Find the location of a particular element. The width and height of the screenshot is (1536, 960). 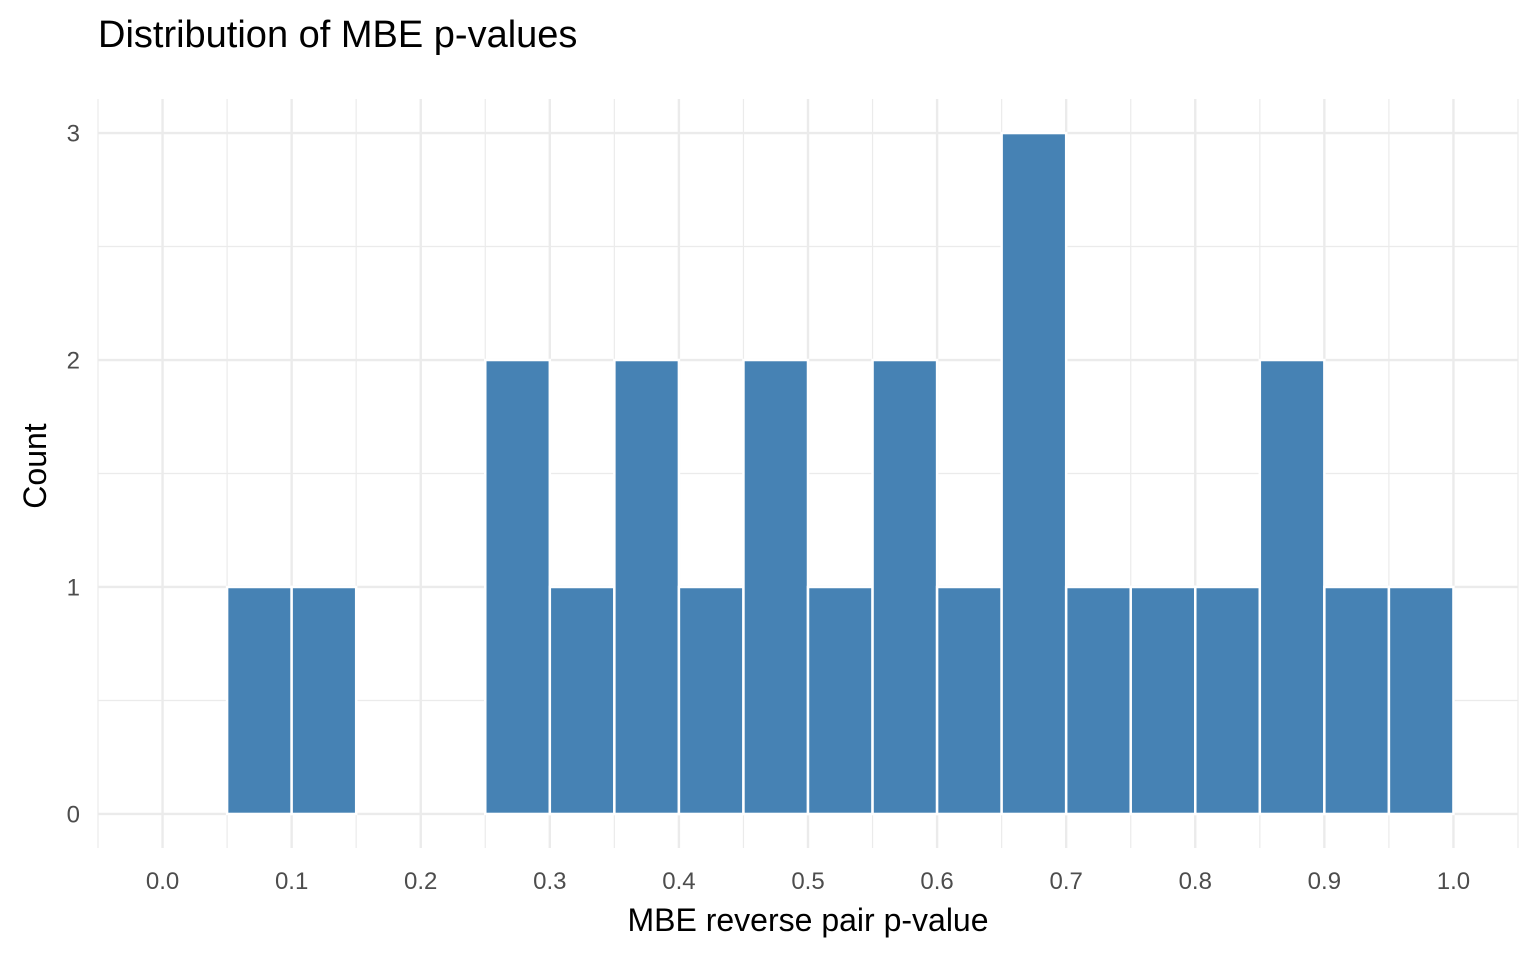

x-tick-label: 0.5 is located at coordinates (807, 881).